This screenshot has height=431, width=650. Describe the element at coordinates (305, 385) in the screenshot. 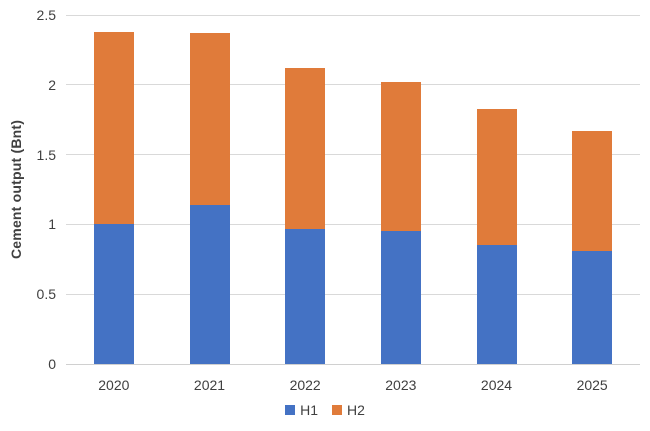

I see `x-tick-label-2022: 2022` at that location.